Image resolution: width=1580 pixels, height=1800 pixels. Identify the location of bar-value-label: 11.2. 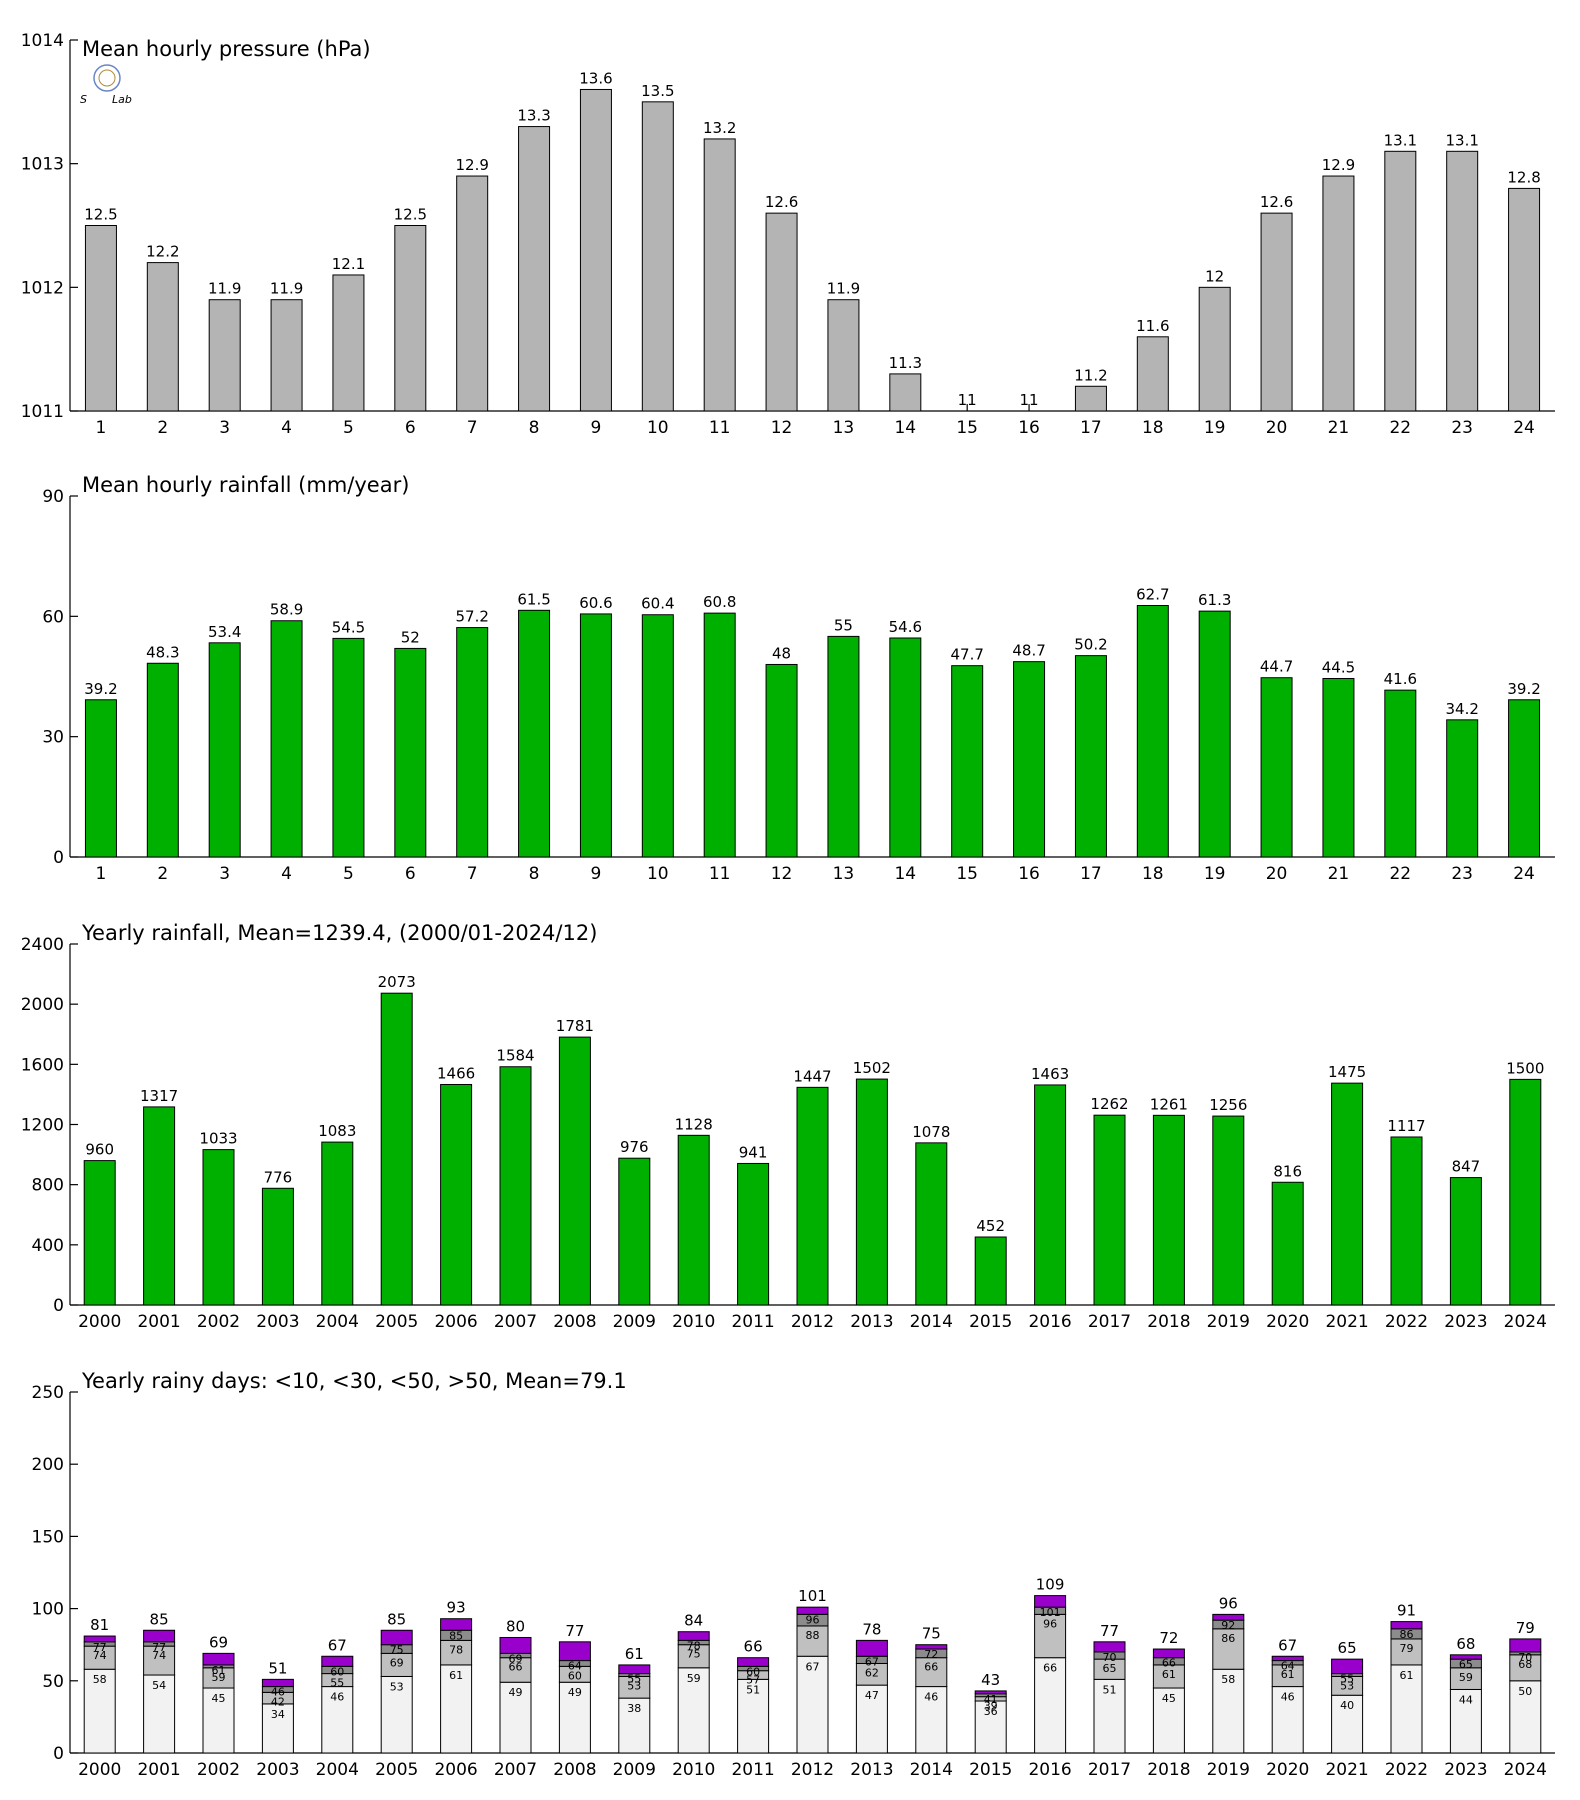
(1090, 375).